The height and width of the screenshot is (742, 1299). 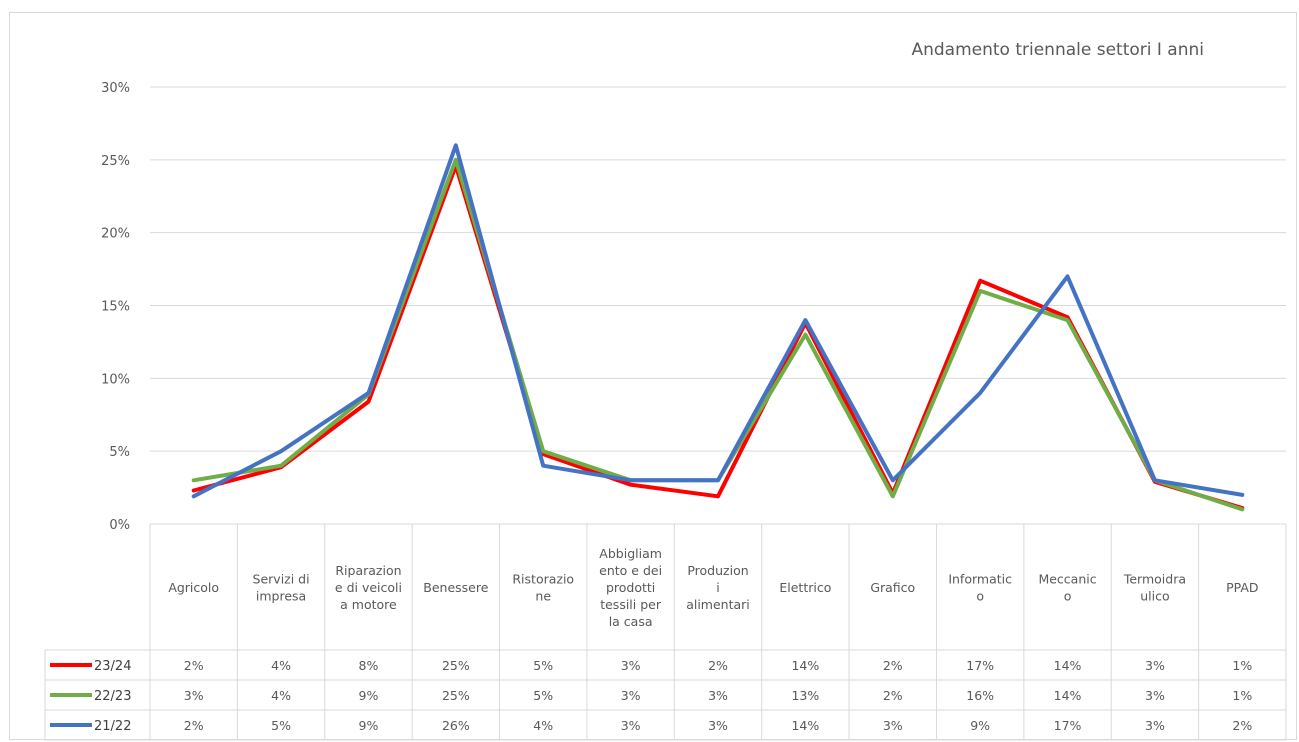 What do you see at coordinates (119, 525) in the screenshot?
I see `y-tick-label: 0%` at bounding box center [119, 525].